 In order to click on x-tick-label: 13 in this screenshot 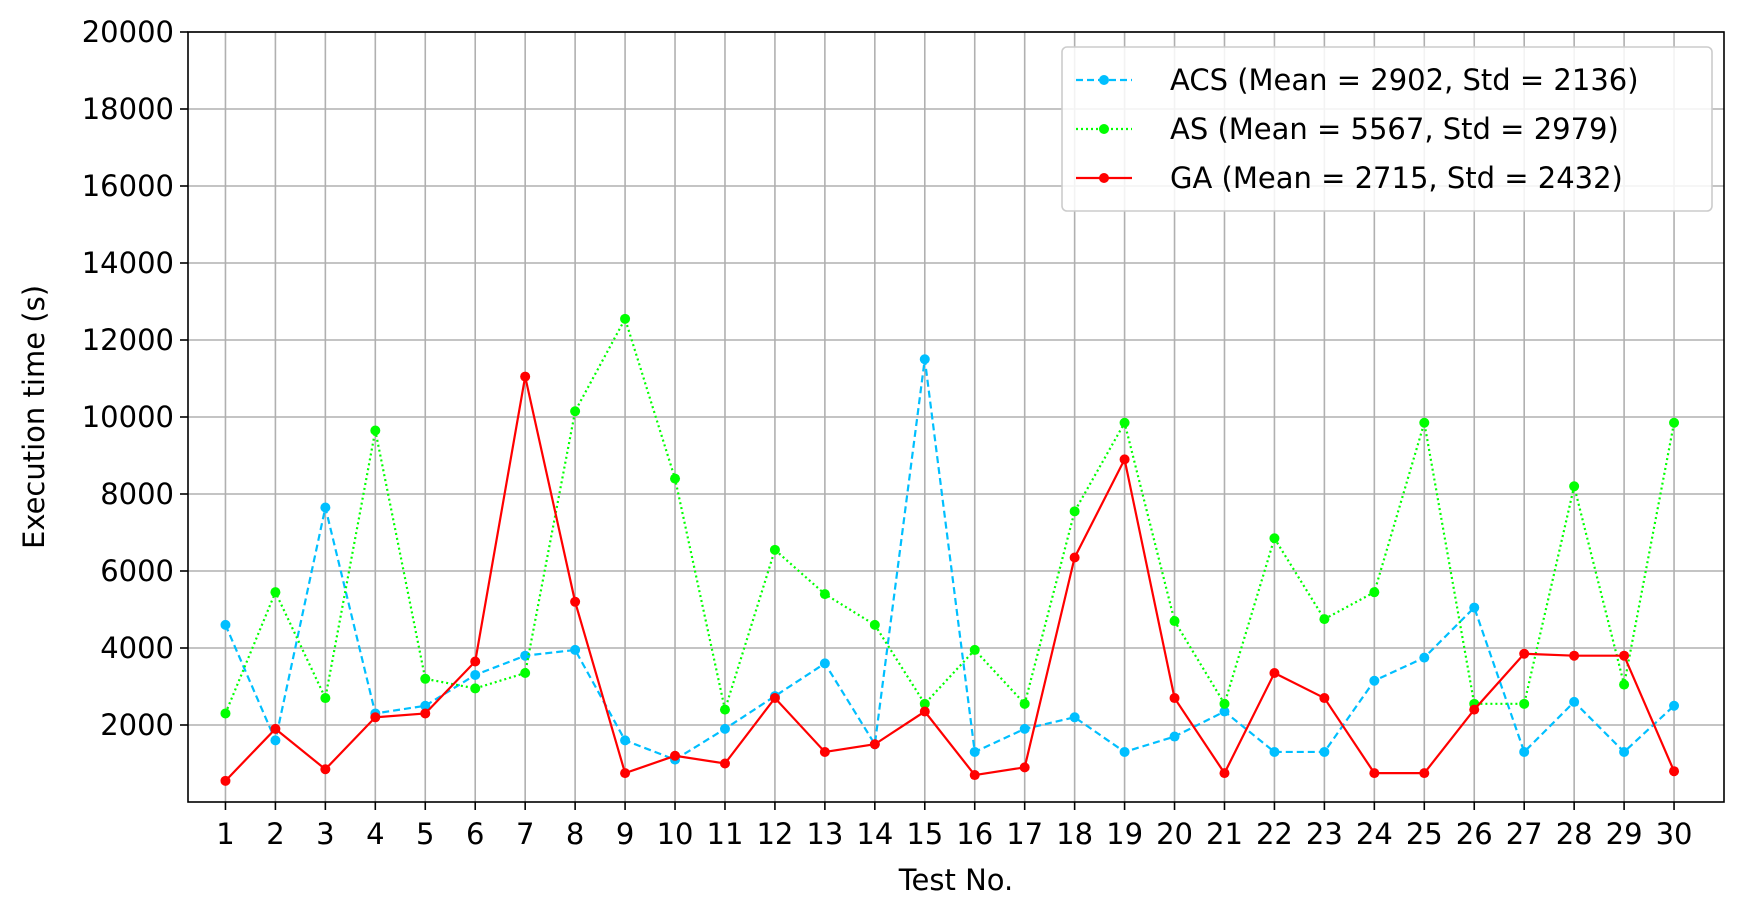, I will do `click(824, 834)`.